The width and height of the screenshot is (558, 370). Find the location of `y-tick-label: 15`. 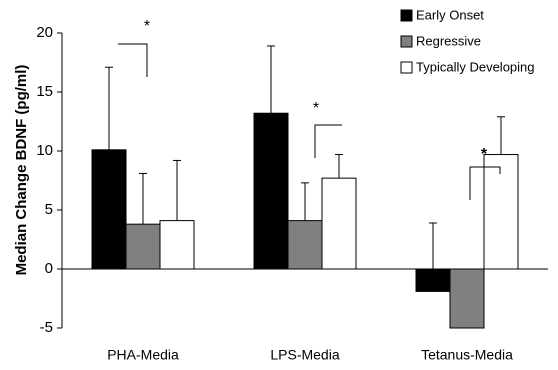

y-tick-label: 15 is located at coordinates (44, 91).